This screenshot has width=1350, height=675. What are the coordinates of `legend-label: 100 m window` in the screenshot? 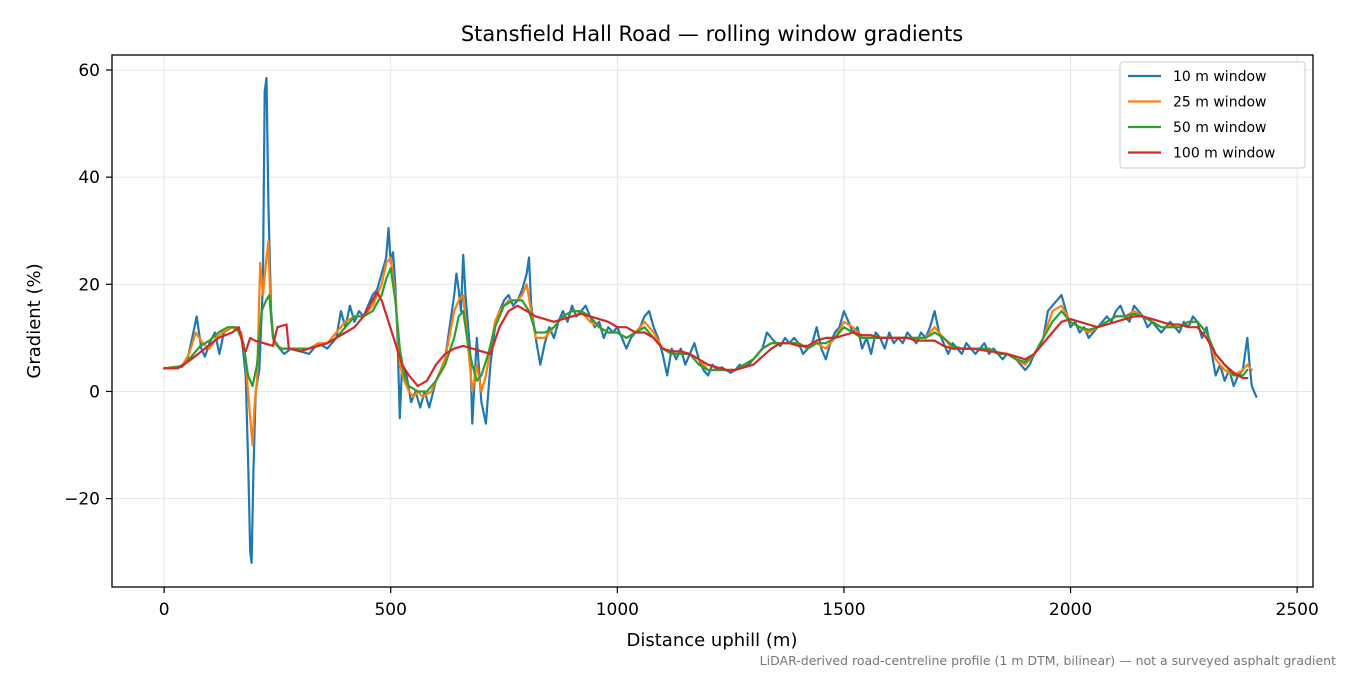 It's located at (1224, 154).